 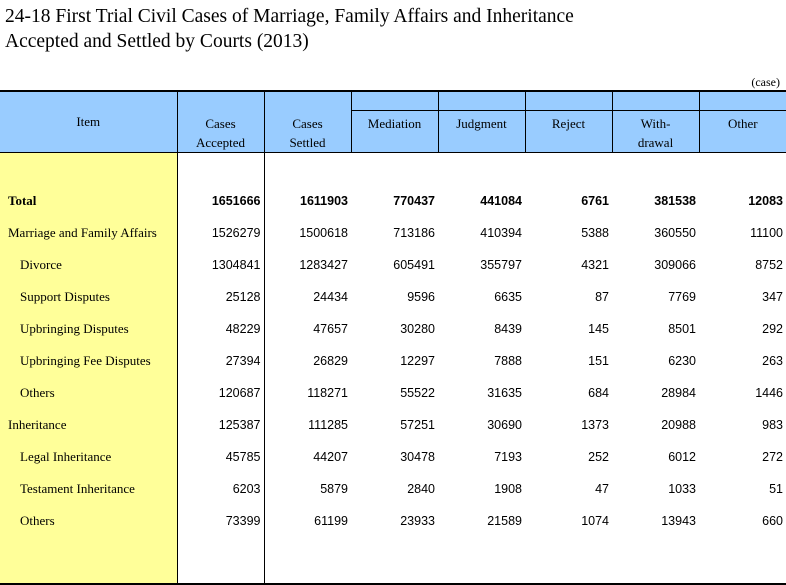 What do you see at coordinates (655, 121) in the screenshot?
I see `header-withdrawal: With-drawal` at bounding box center [655, 121].